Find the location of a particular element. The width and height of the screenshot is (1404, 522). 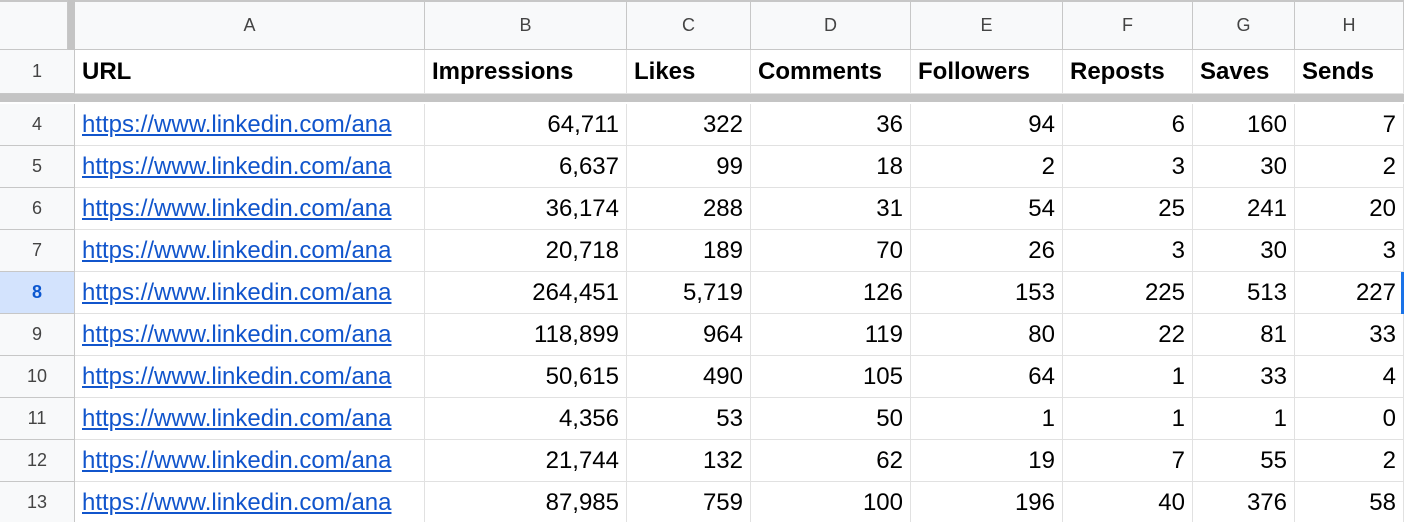

header-cell: Reposts is located at coordinates (1128, 72).